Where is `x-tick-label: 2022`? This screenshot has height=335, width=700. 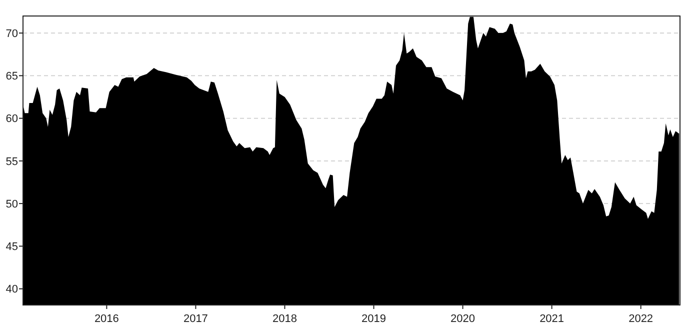 x-tick-label: 2022 is located at coordinates (641, 319).